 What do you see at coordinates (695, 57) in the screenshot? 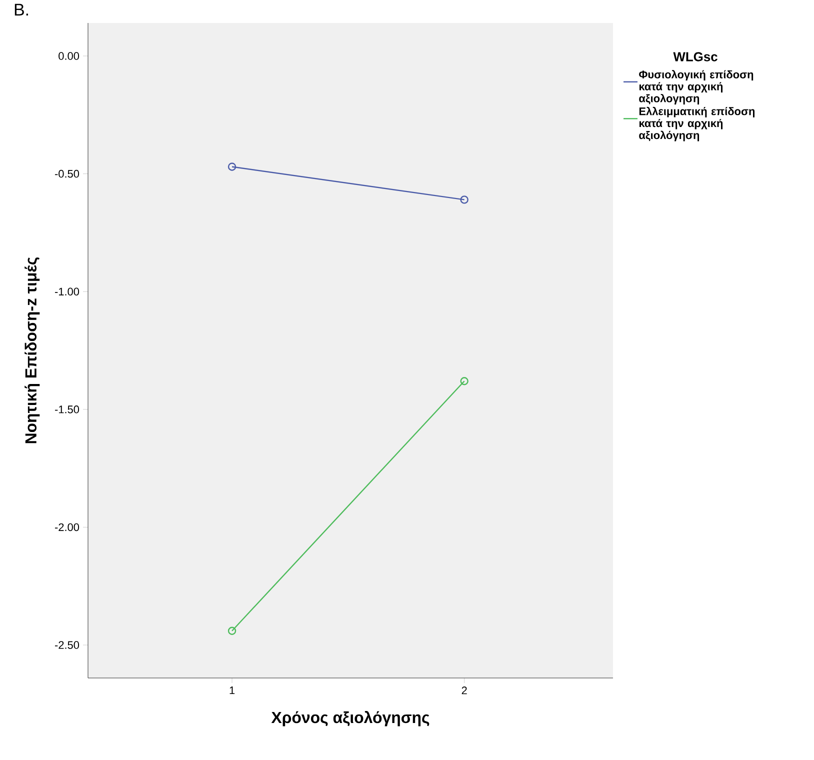
I see `legend-title: WLGsc` at bounding box center [695, 57].